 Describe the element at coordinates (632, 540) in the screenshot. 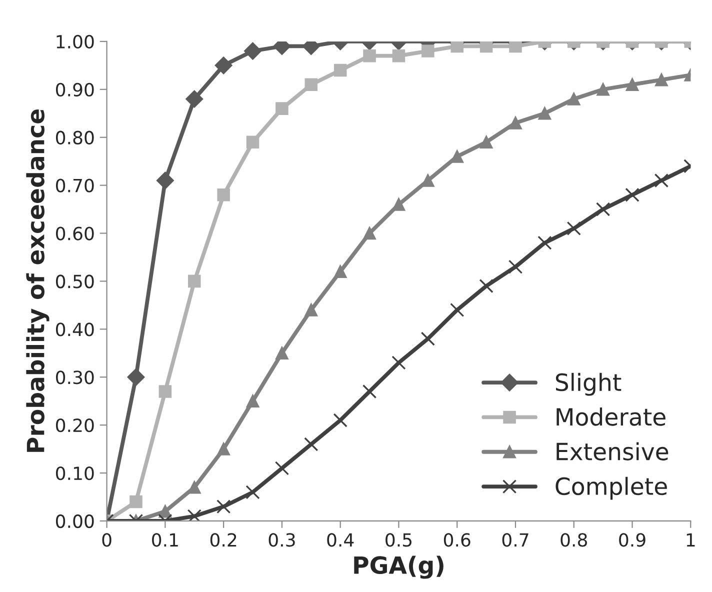

I see `x-tick-label: 0.9` at that location.